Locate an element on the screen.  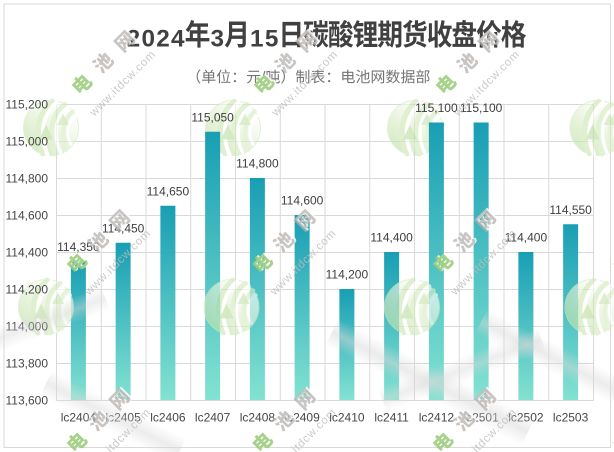
svg-text: 3 is located at coordinates (218, 38).